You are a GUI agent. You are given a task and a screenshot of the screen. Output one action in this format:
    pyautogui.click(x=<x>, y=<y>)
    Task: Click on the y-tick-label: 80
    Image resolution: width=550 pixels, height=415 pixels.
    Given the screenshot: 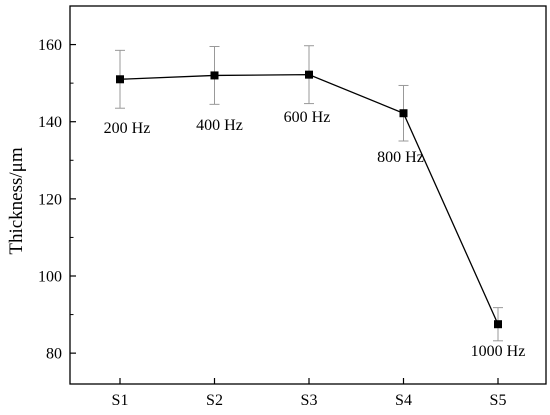 What is the action you would take?
    pyautogui.click(x=54, y=354)
    